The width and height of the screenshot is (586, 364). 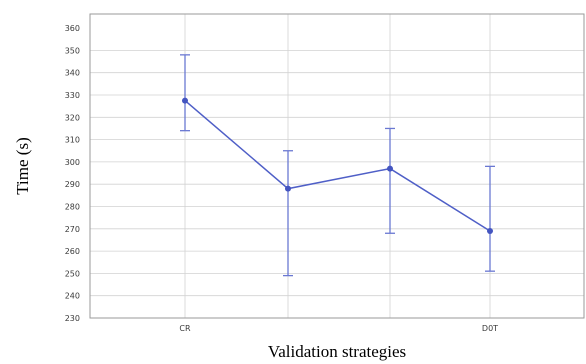 I want to click on x-tick-label: D0T, so click(x=490, y=328).